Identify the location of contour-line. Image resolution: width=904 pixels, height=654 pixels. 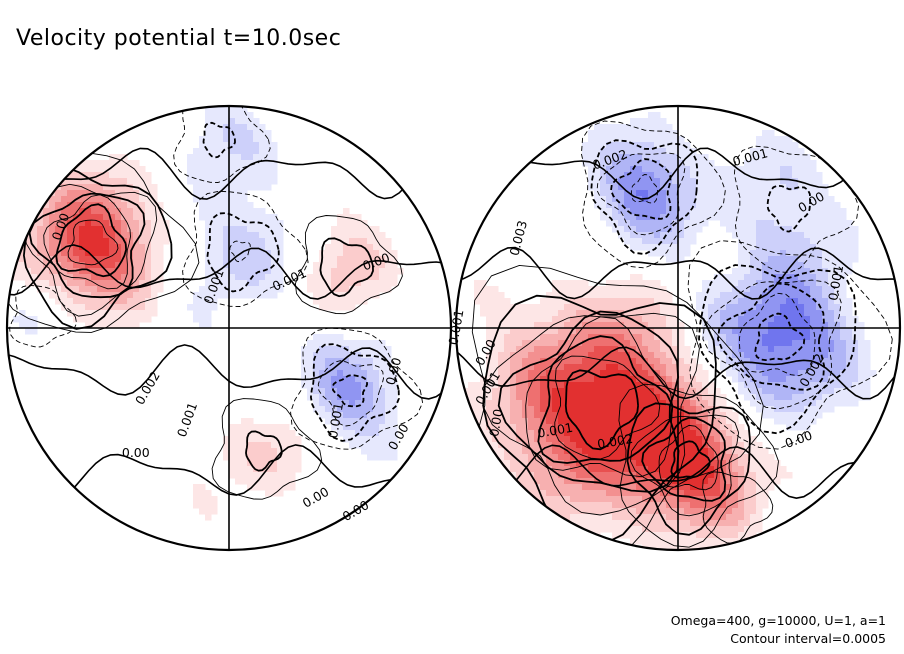
(222, 144).